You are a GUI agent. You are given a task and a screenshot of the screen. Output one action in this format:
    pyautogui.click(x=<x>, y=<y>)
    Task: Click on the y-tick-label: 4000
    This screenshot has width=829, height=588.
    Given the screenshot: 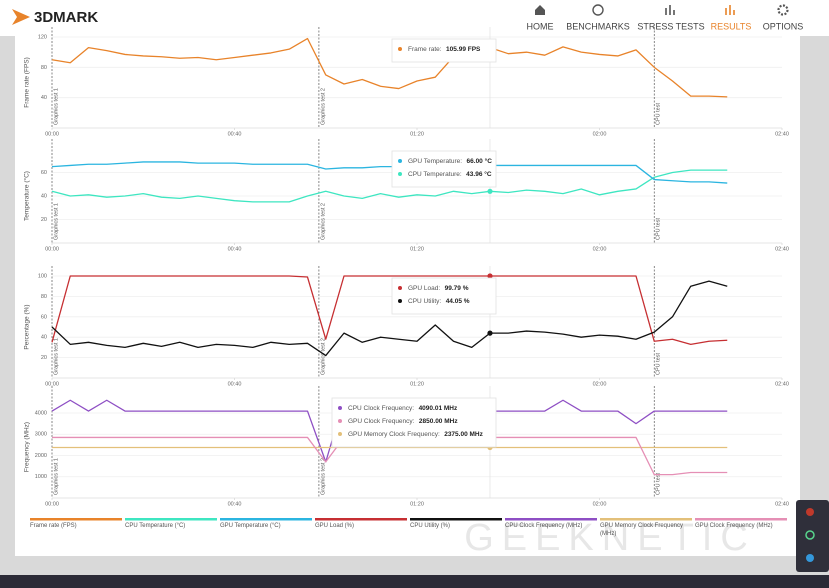 What is the action you would take?
    pyautogui.click(x=41, y=413)
    